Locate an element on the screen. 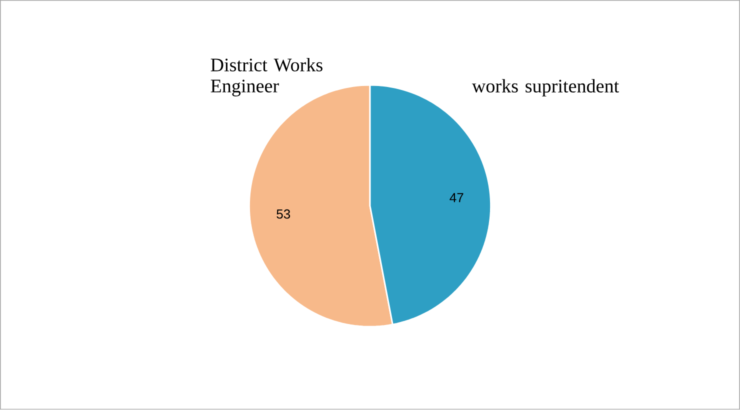  slice-label: District Works Engineer is located at coordinates (266, 77).